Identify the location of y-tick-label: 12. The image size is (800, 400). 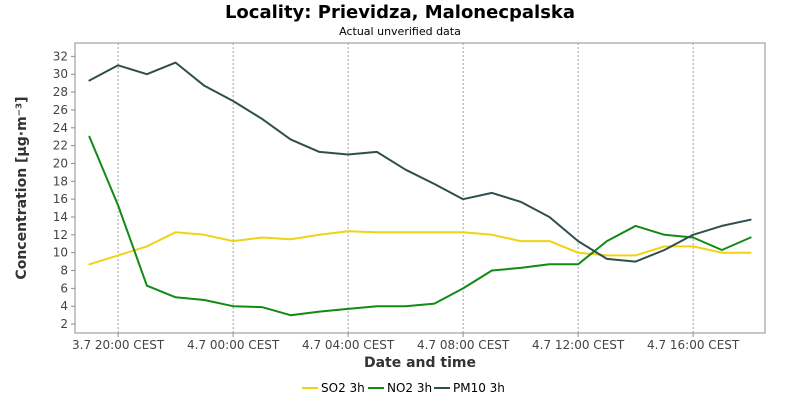
(60, 235).